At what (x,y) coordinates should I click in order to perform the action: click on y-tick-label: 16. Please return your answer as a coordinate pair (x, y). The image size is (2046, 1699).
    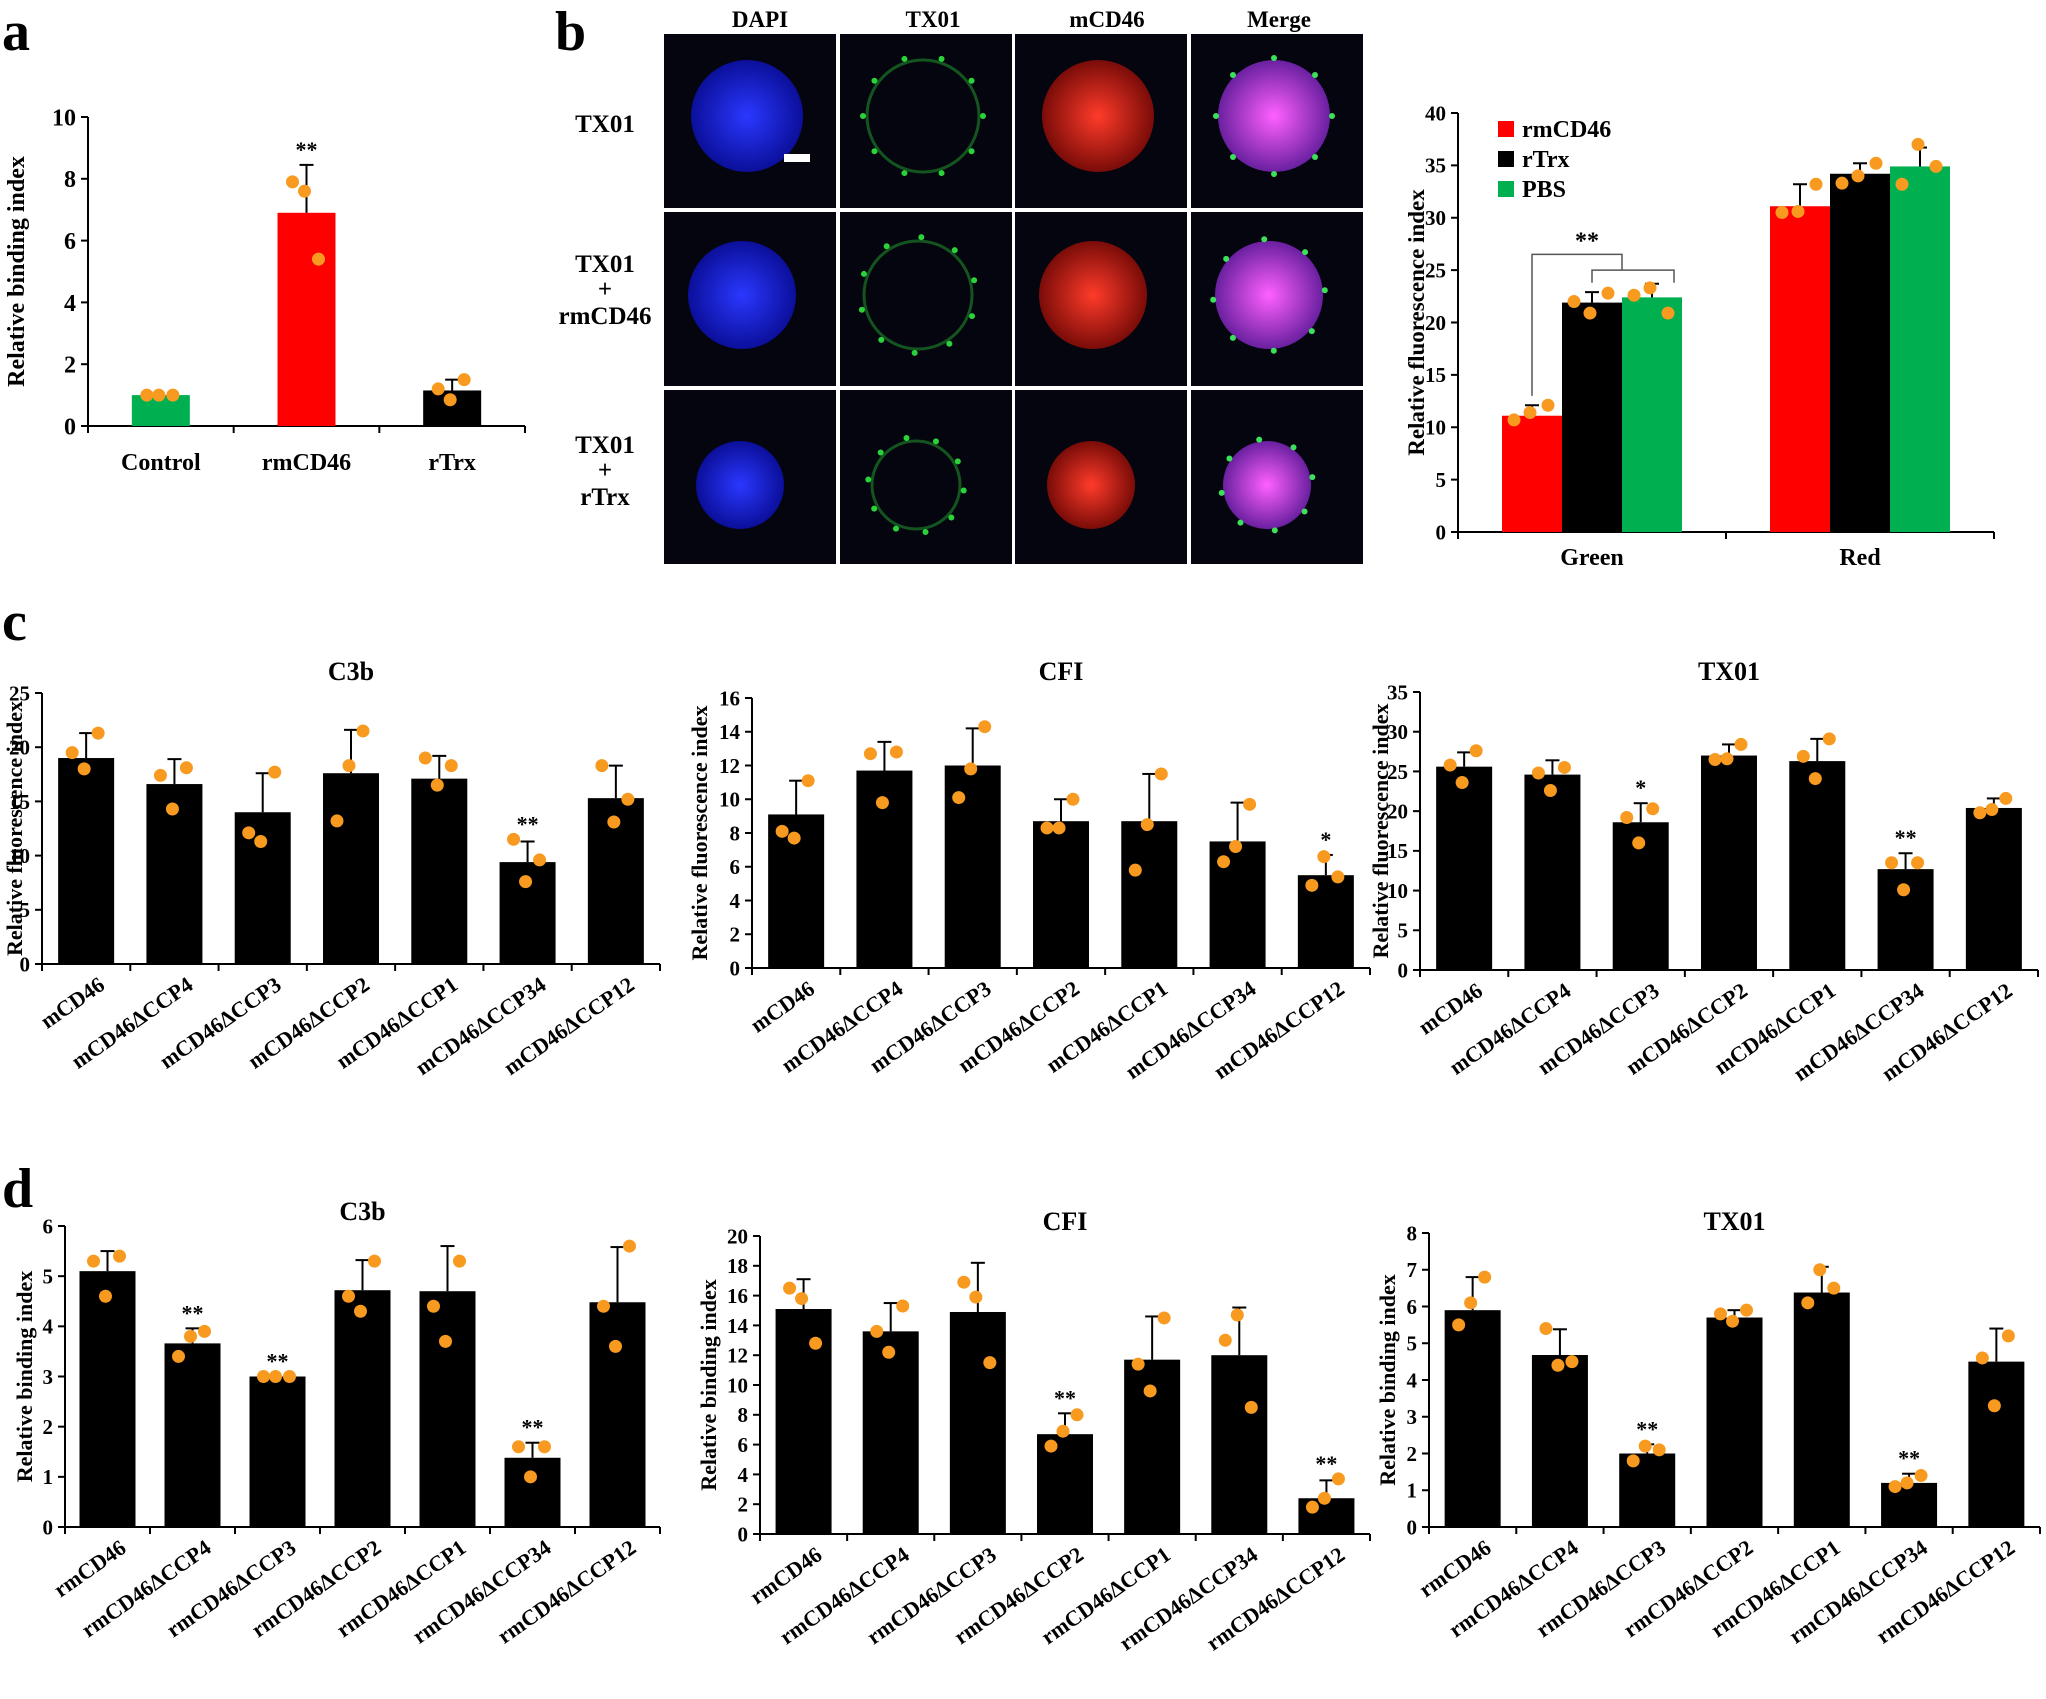
    Looking at the image, I should click on (729, 698).